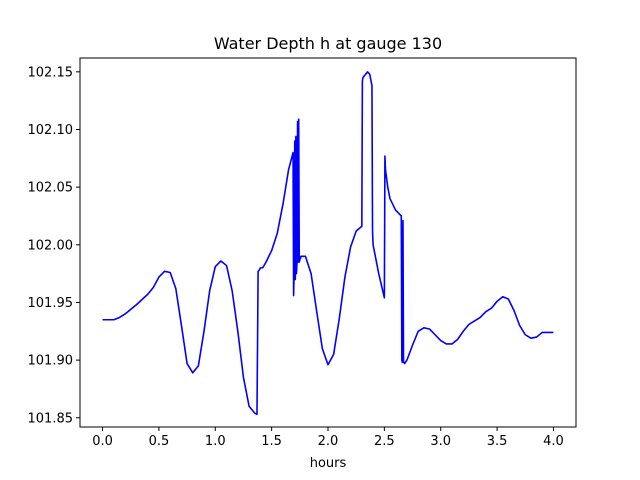 The width and height of the screenshot is (640, 480). Describe the element at coordinates (51, 130) in the screenshot. I see `y-tick-label: 102.10` at that location.